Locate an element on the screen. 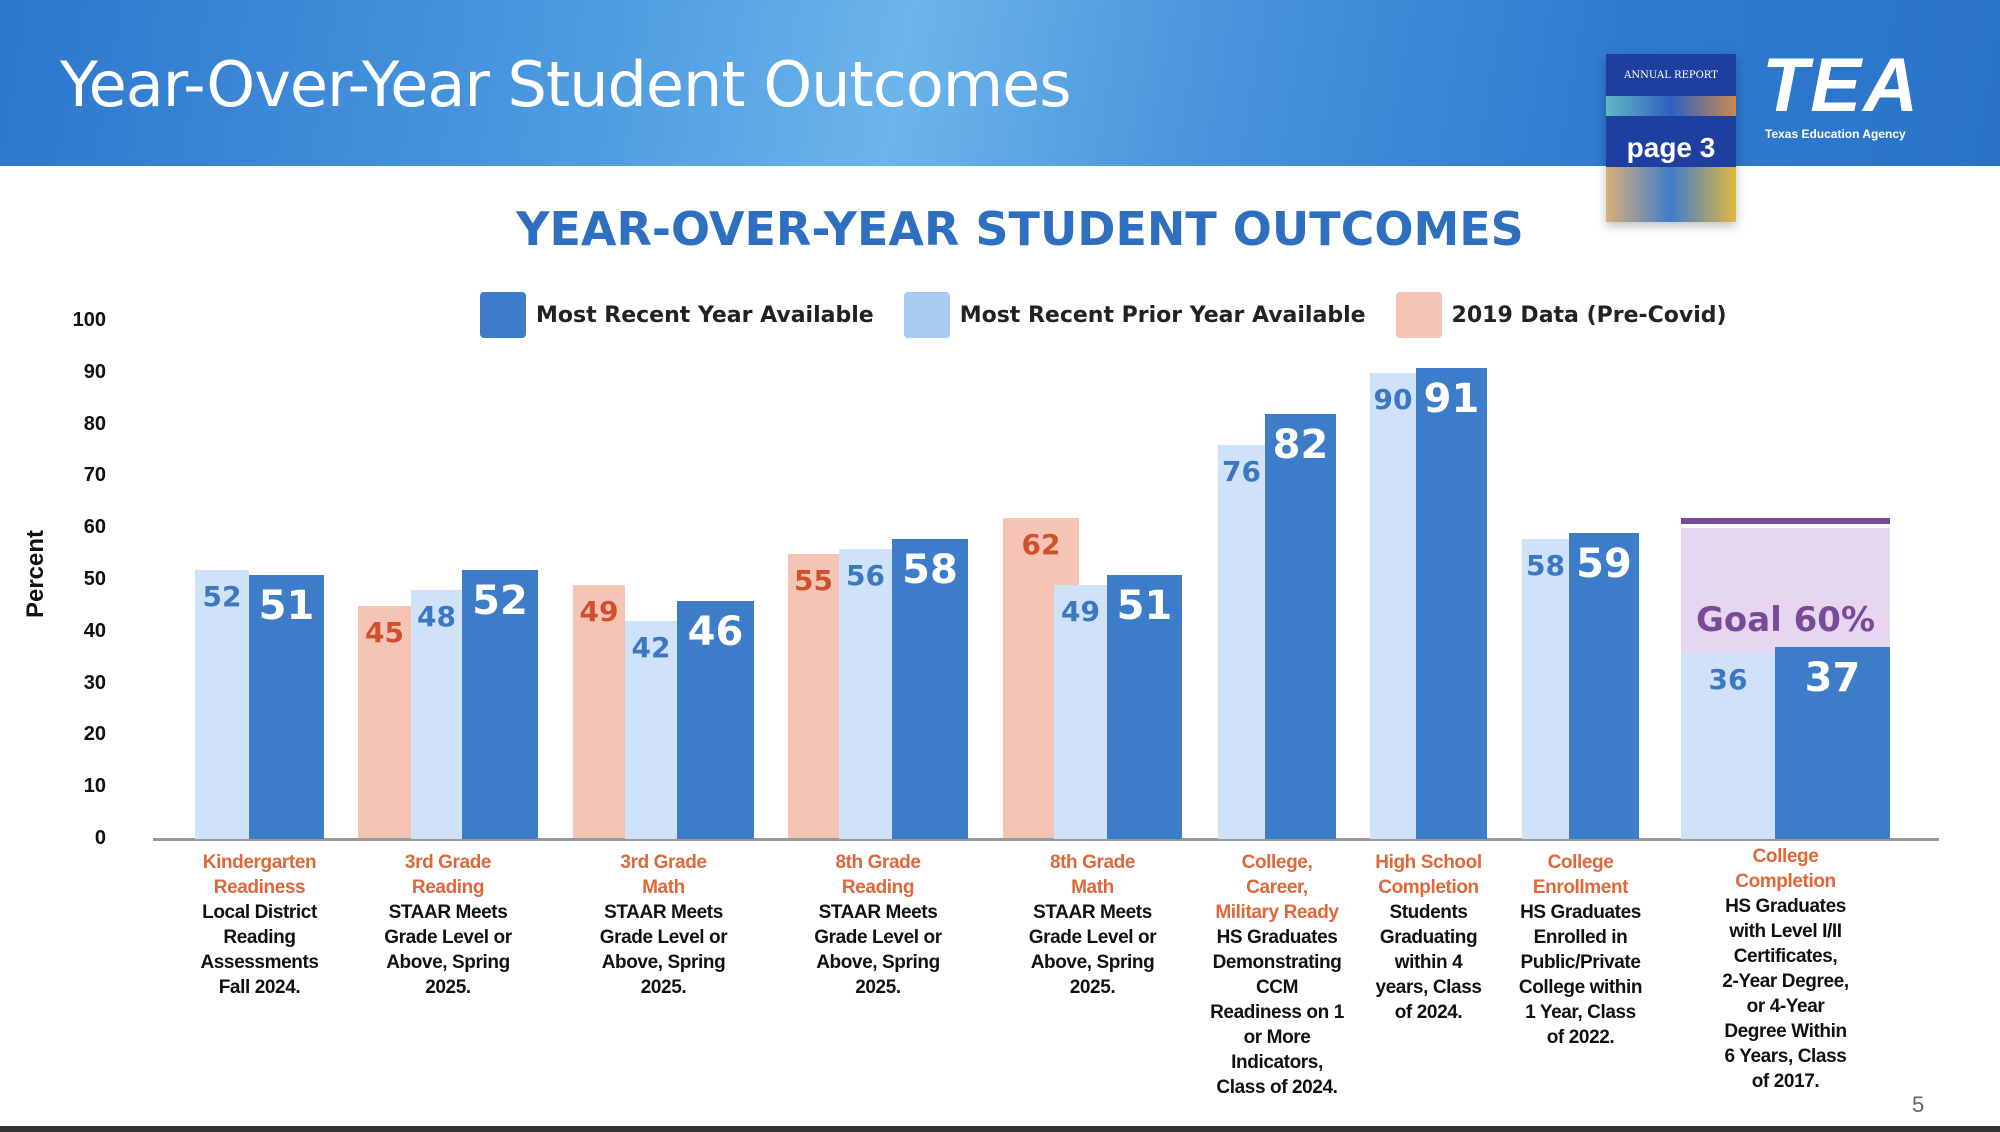  bar-value-label: 59 is located at coordinates (1604, 564).